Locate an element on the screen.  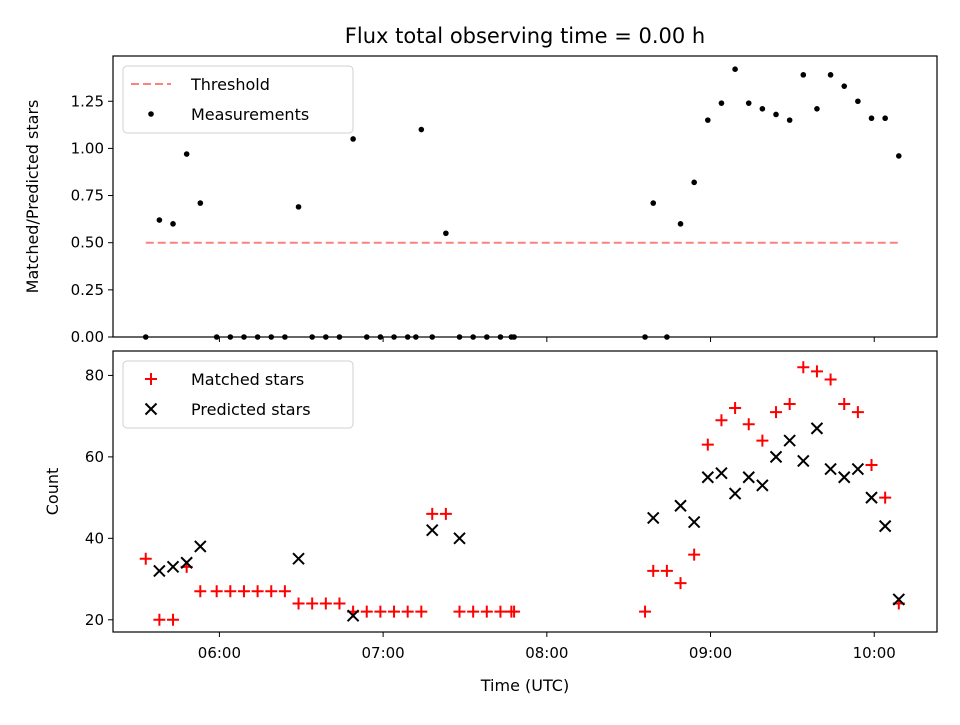
figure-title: Flux total observing time = 0.00 h is located at coordinates (525, 36).